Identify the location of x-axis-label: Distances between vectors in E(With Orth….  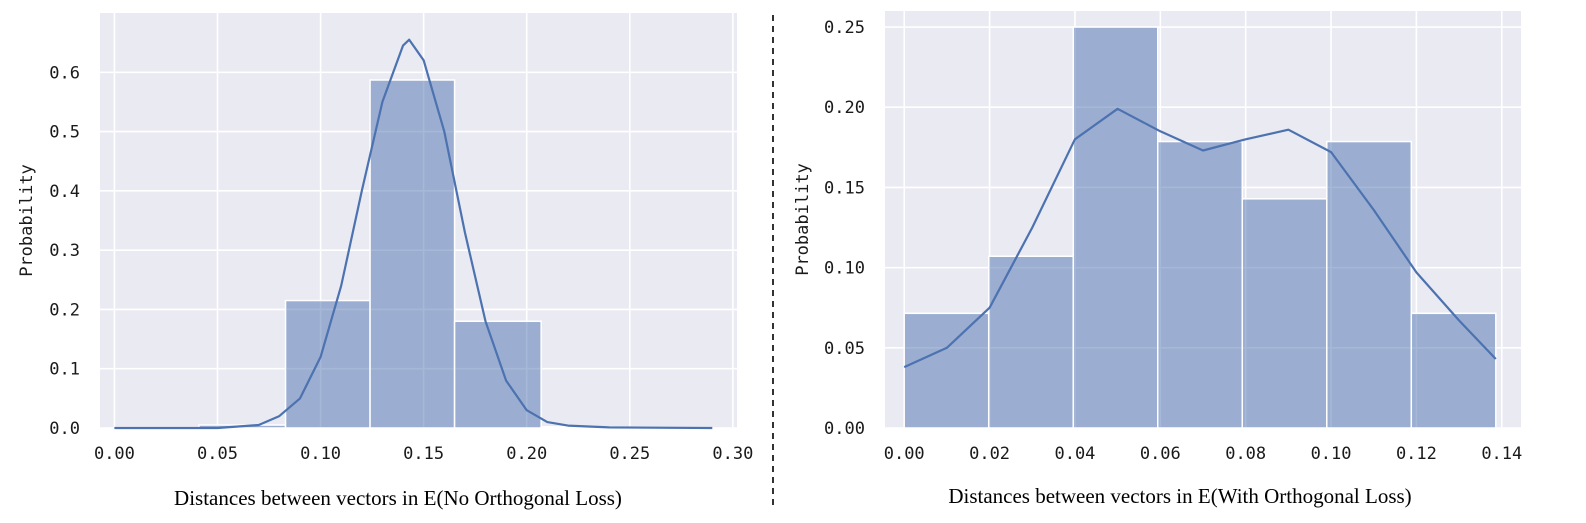
(1179, 496).